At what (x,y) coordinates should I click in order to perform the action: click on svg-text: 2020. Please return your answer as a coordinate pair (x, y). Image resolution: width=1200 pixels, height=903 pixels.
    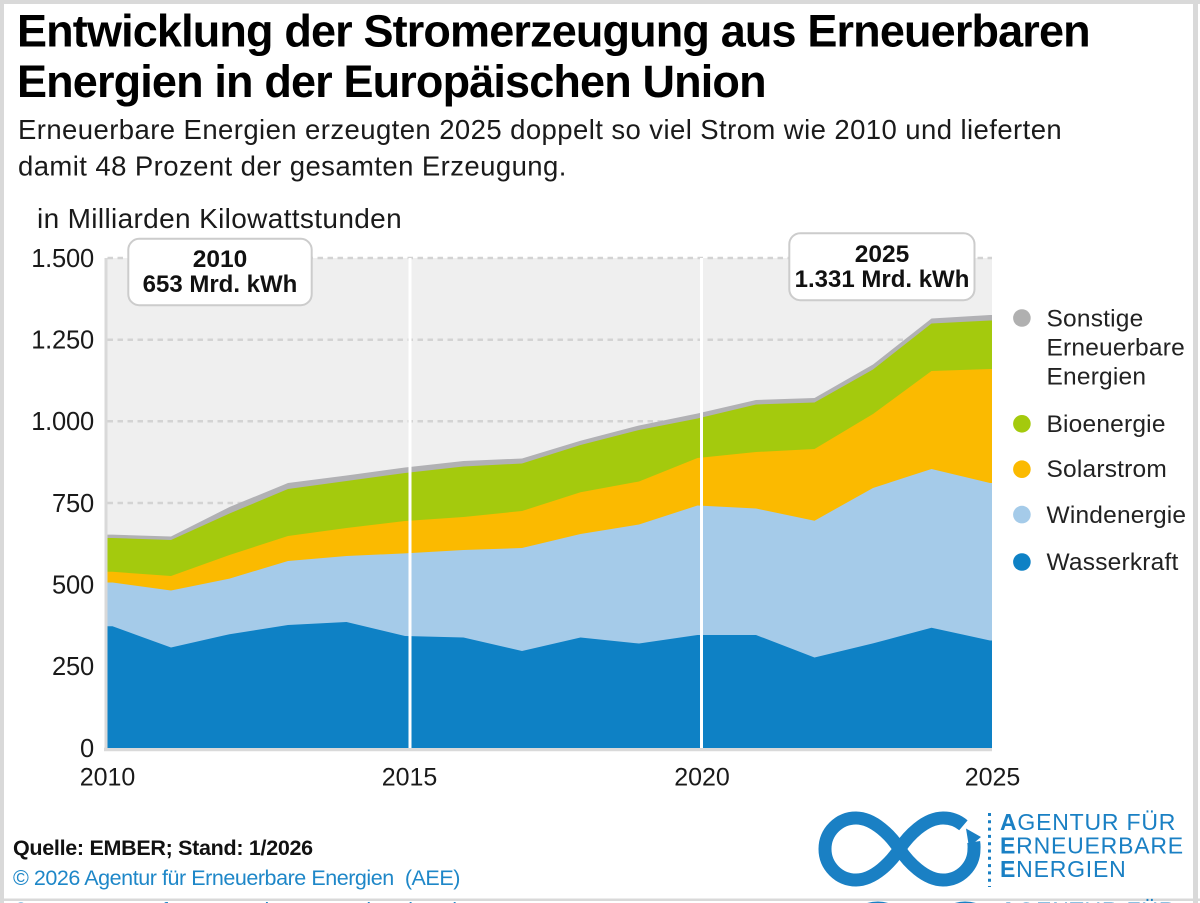
    Looking at the image, I should click on (702, 778).